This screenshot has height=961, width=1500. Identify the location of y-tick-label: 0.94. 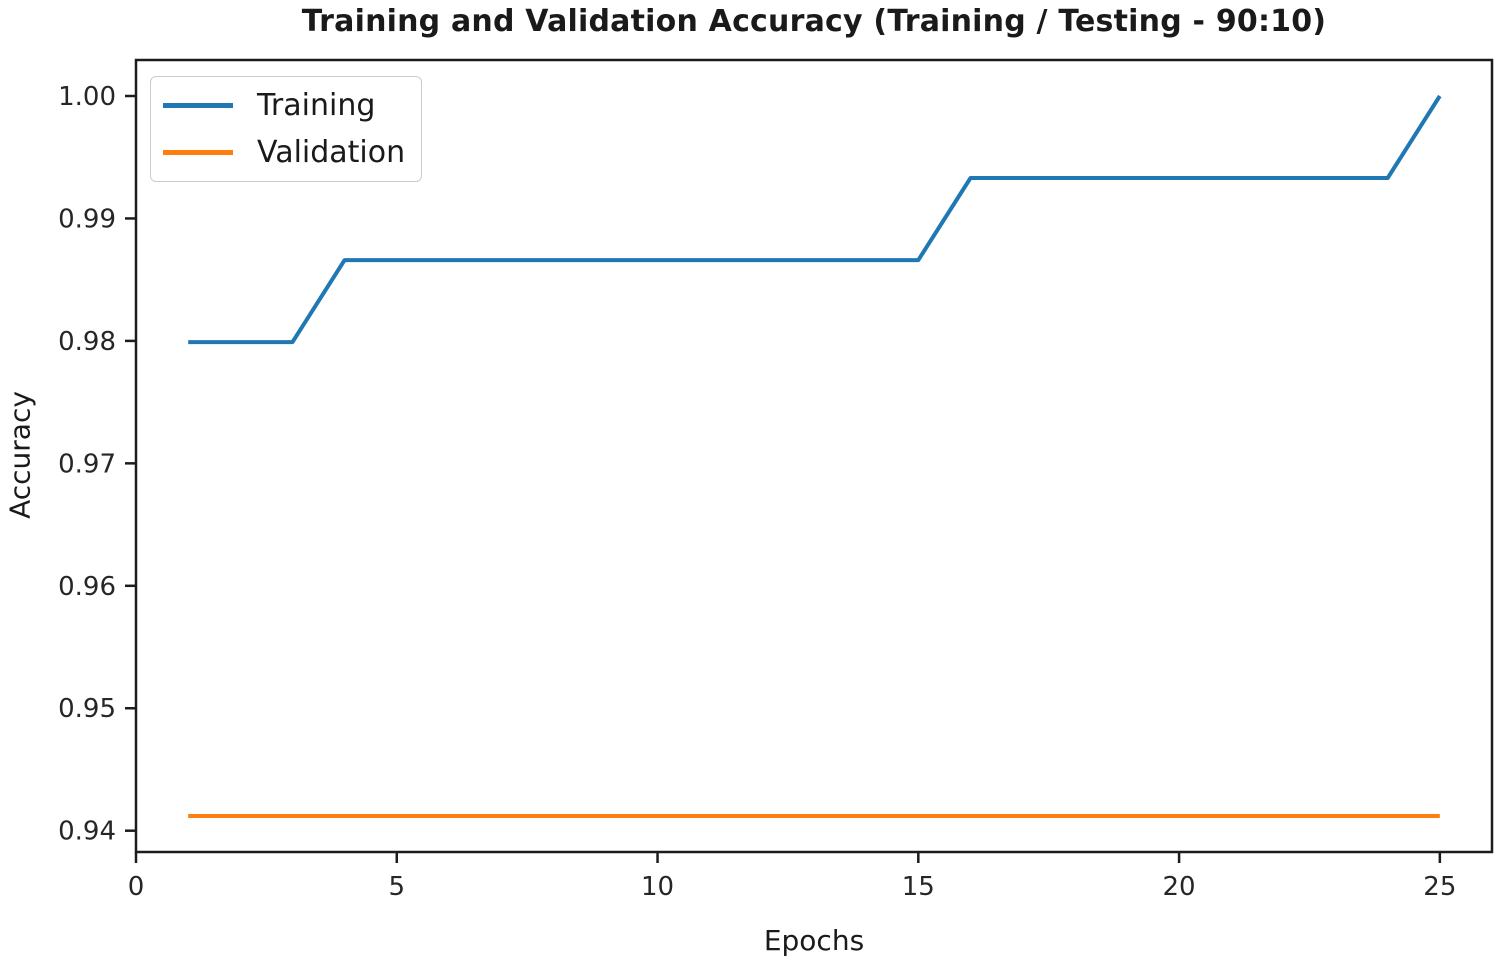
(87, 832).